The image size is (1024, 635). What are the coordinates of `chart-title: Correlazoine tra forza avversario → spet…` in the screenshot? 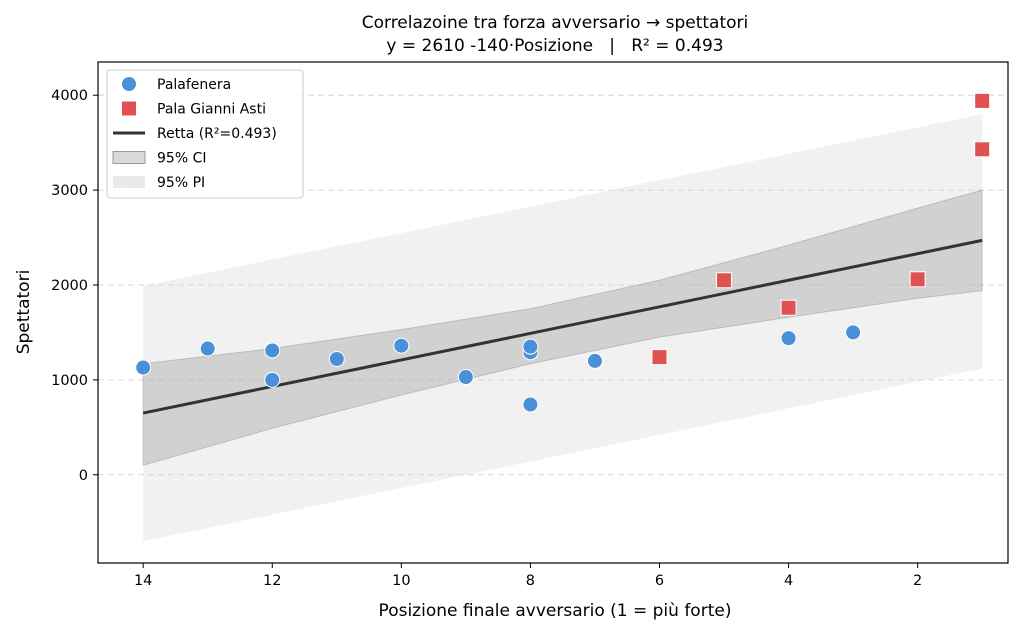 It's located at (555, 23).